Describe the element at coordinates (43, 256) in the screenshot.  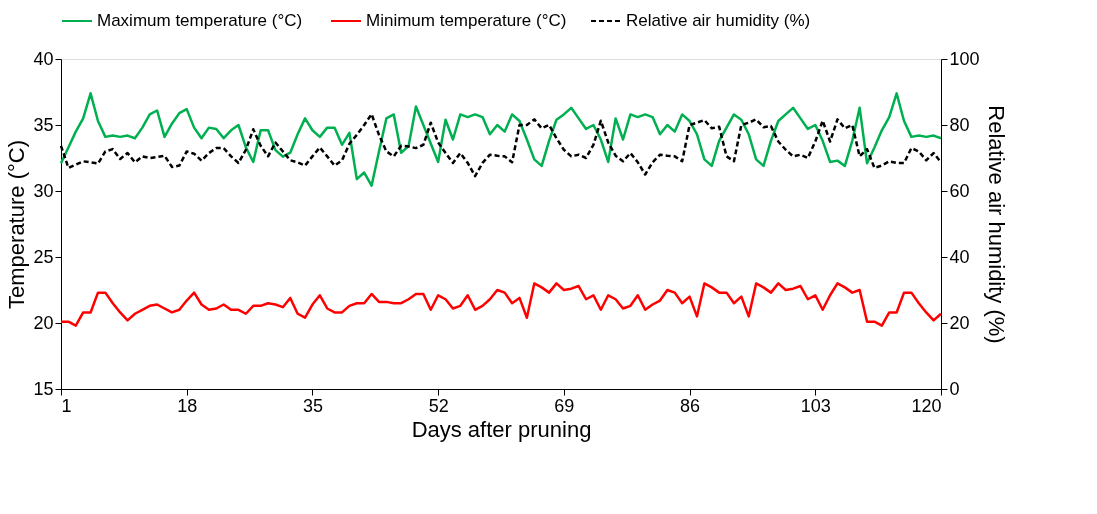
I see `y-tick-label: 25` at that location.